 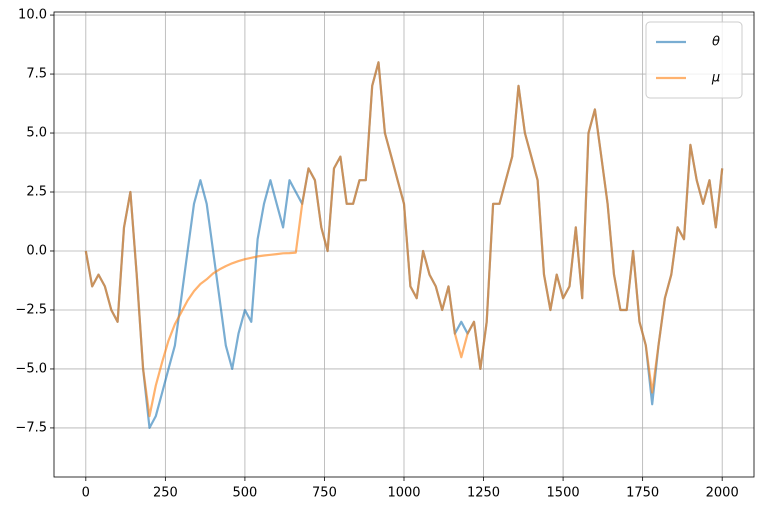 What do you see at coordinates (403, 493) in the screenshot?
I see `x-tick-label: 1000` at bounding box center [403, 493].